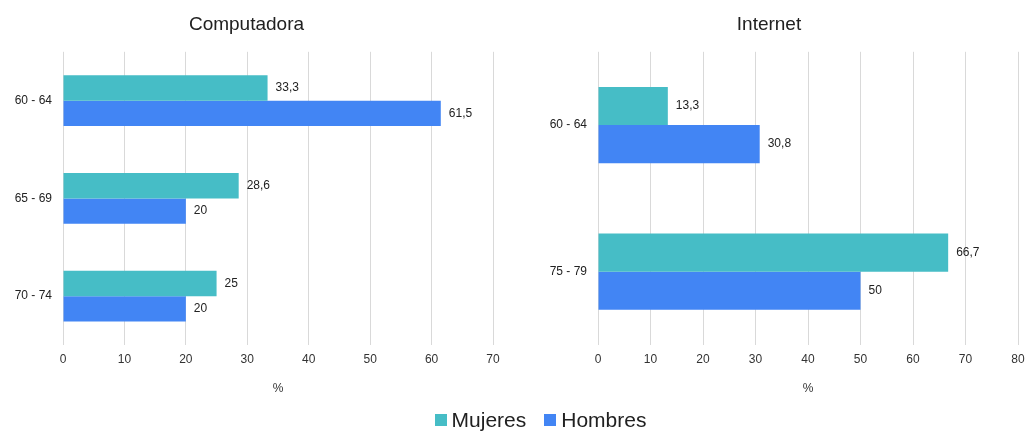 The width and height of the screenshot is (1034, 439). I want to click on data-label: 30,8, so click(779, 143).